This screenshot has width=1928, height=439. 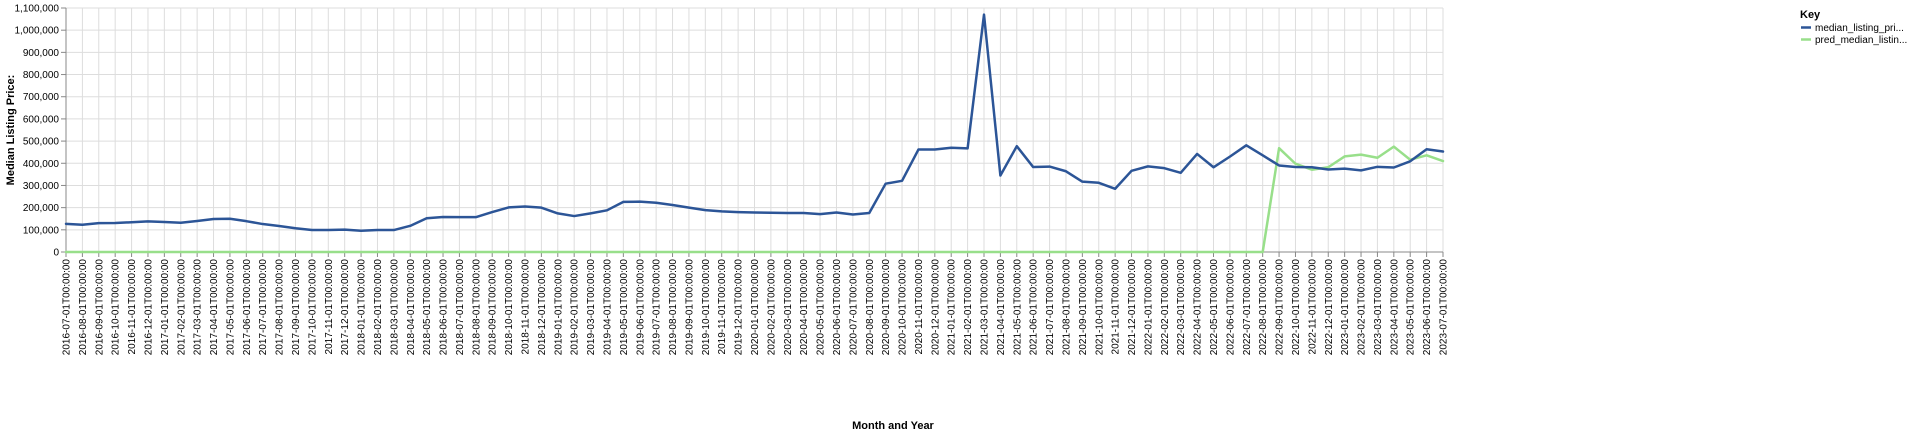 I want to click on x-tick-label: 2020-07-01T00:00:00, so click(x=853, y=307).